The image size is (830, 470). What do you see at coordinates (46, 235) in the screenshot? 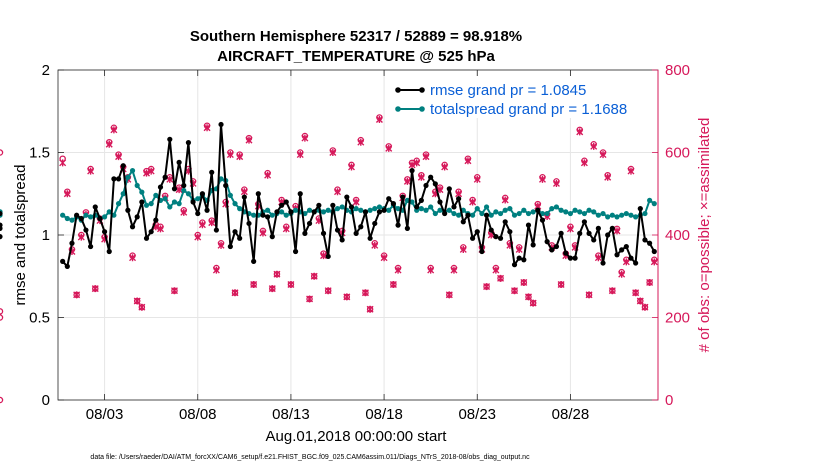
I see `y-tick-label: 1` at bounding box center [46, 235].